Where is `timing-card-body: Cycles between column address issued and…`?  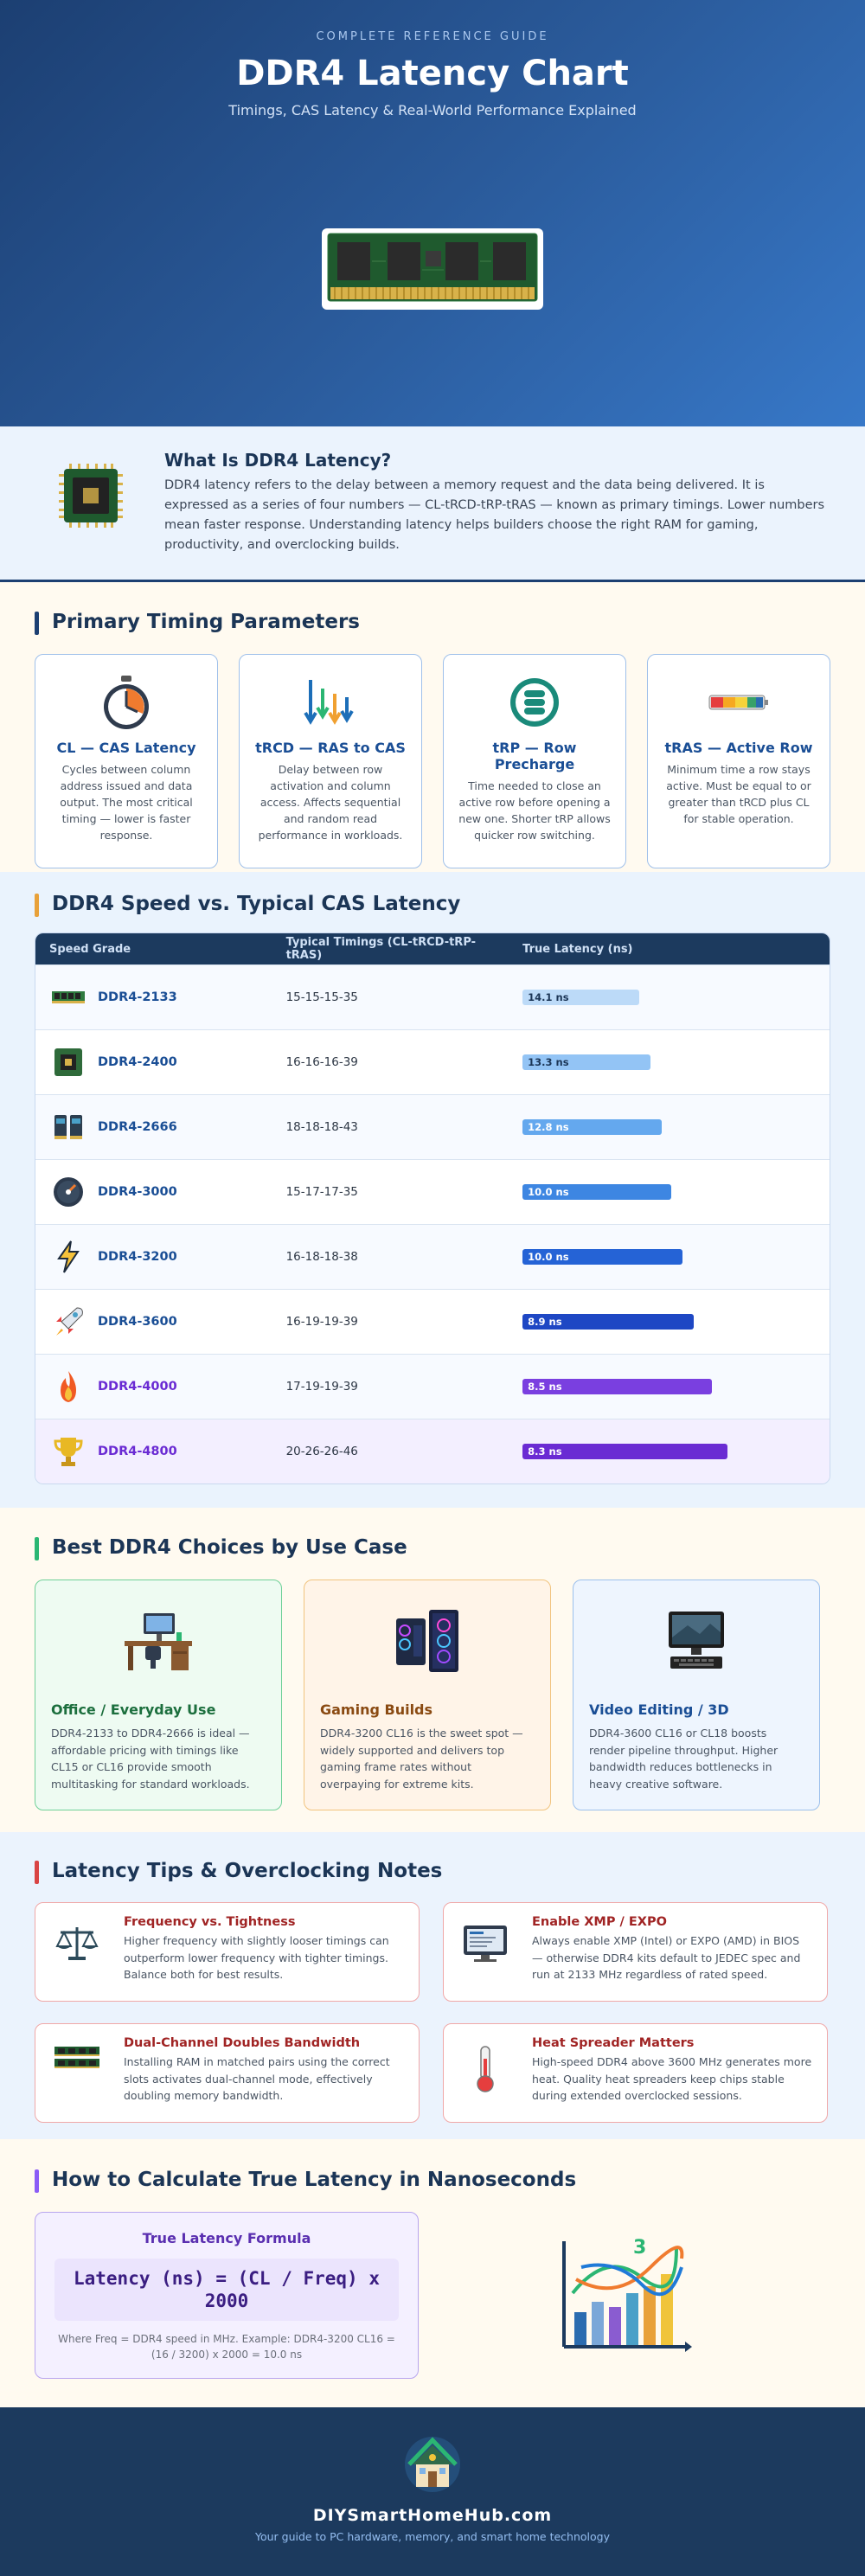
timing-card-body: Cycles between column address issued and… is located at coordinates (126, 802).